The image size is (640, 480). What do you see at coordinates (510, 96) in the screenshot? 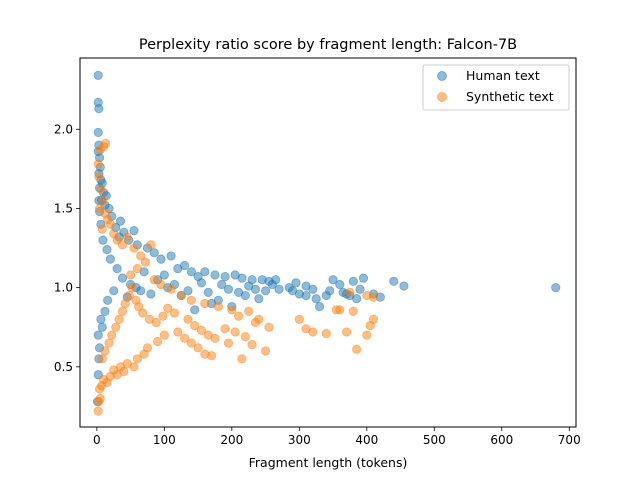
I see `legend-label-synthetic-text: Synthetic text` at bounding box center [510, 96].